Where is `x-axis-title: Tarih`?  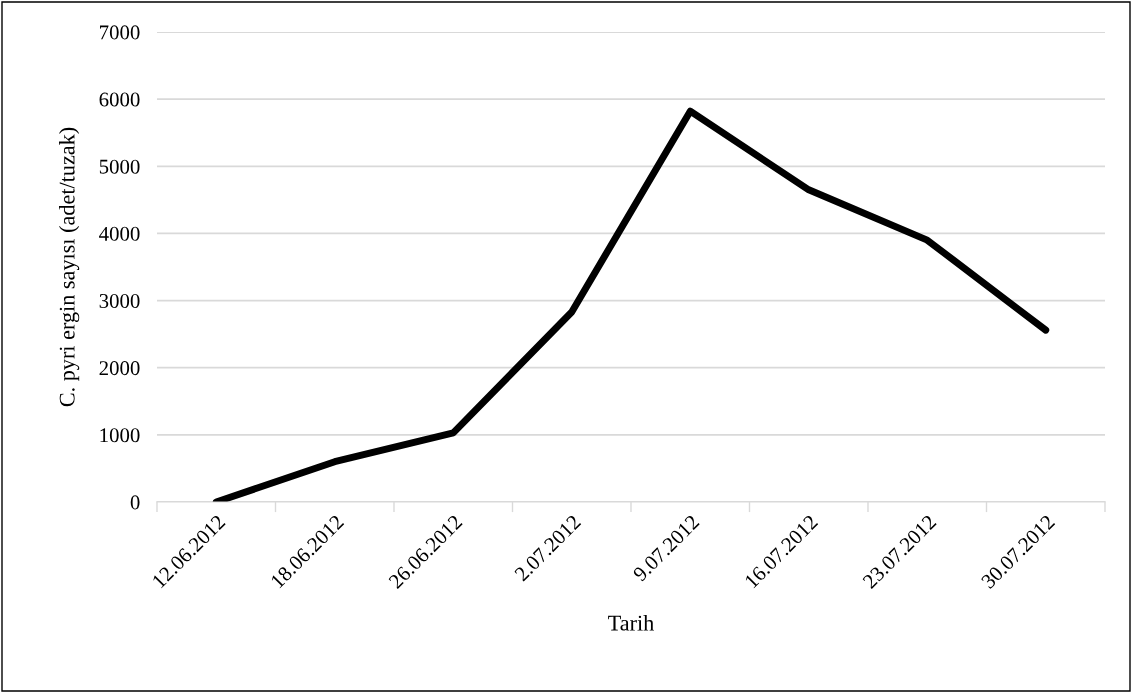
x-axis-title: Tarih is located at coordinates (631, 622).